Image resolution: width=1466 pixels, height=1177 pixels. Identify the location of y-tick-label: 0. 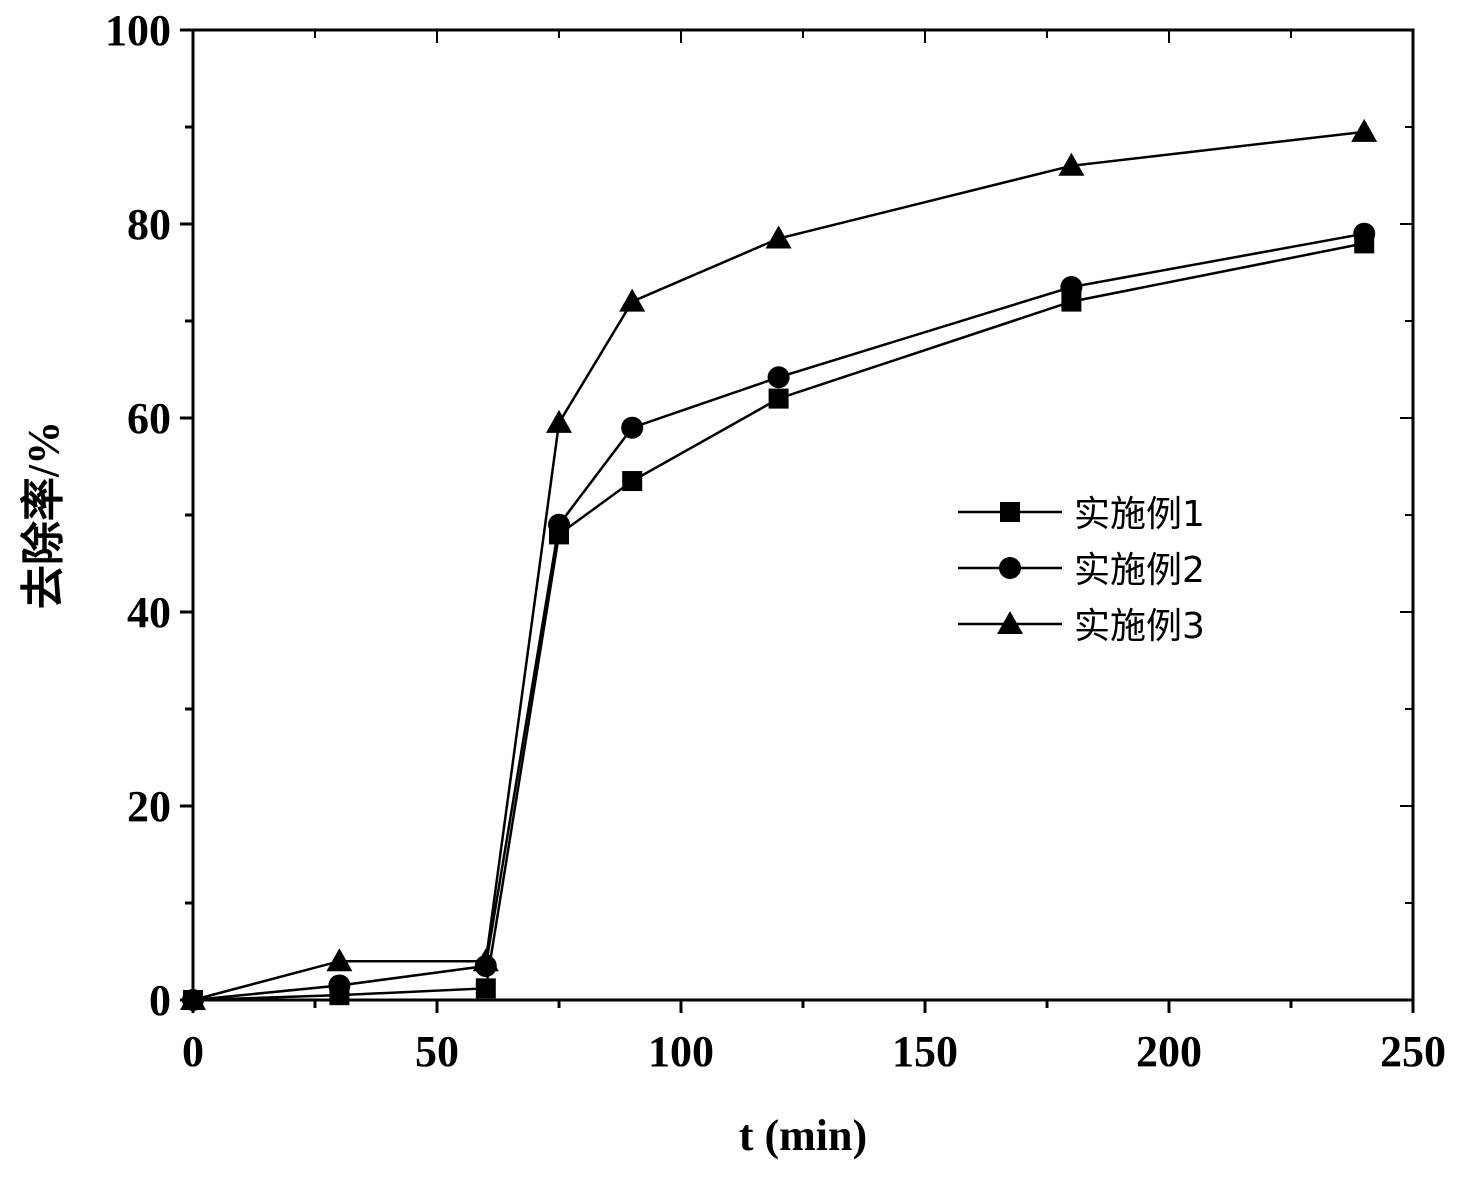
(160, 1000).